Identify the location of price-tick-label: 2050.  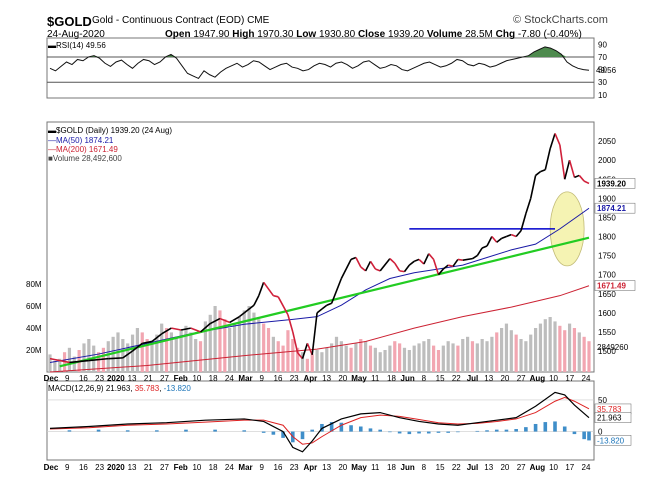
(607, 141).